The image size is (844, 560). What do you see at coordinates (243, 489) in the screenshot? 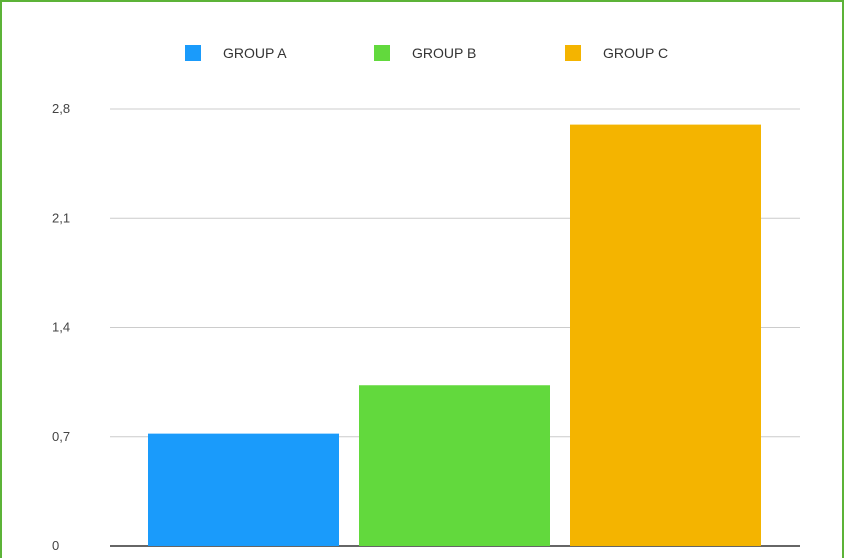
I see `bar-group-a` at bounding box center [243, 489].